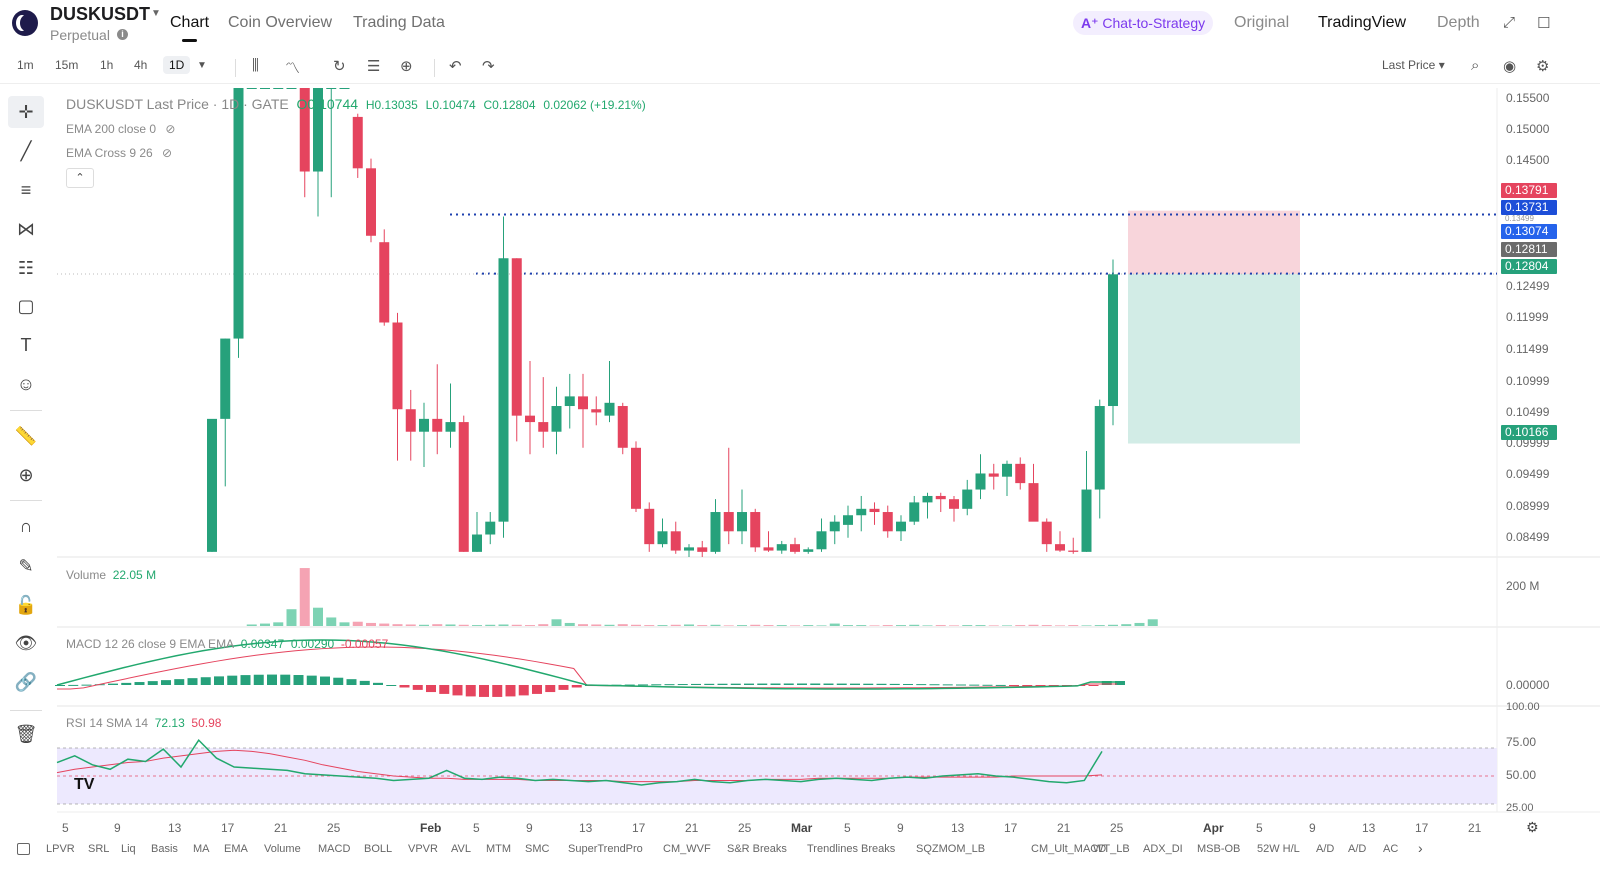 The width and height of the screenshot is (1600, 883). Describe the element at coordinates (334, 849) in the screenshot. I see `indicator-macd: MACD` at that location.